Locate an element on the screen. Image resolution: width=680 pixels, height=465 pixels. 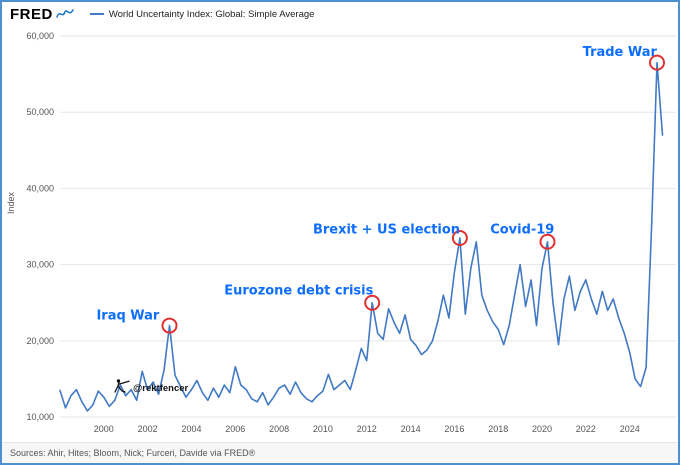
x-tick-label: 2002 is located at coordinates (148, 429).